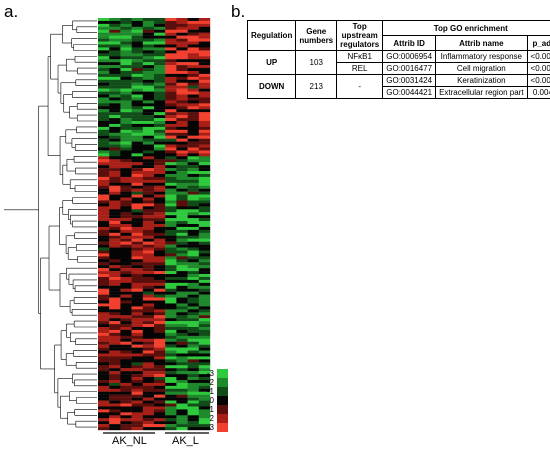 The image size is (550, 451). I want to click on row-up-regulator: NFκB1, so click(360, 56).